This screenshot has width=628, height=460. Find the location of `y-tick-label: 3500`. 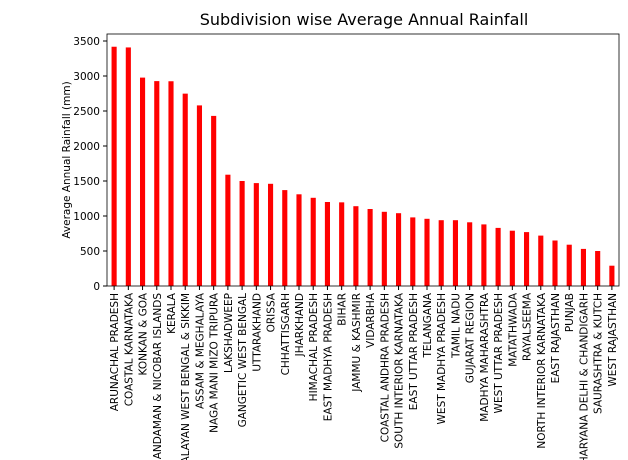

y-tick-label: 3500 is located at coordinates (86, 42).